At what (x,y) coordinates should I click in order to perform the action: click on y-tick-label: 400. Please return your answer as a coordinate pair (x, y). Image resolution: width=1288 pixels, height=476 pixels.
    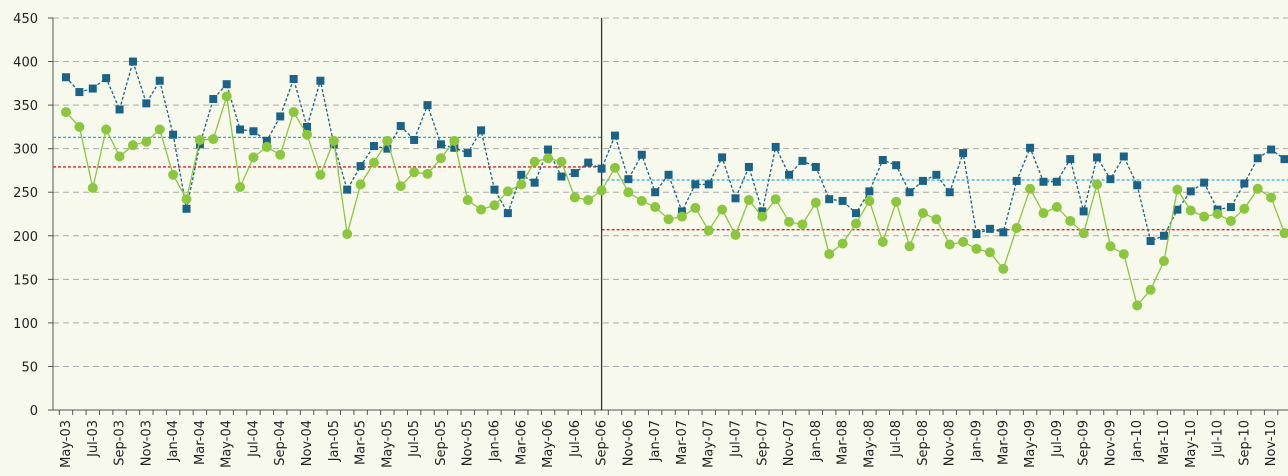
    Looking at the image, I should click on (25, 63).